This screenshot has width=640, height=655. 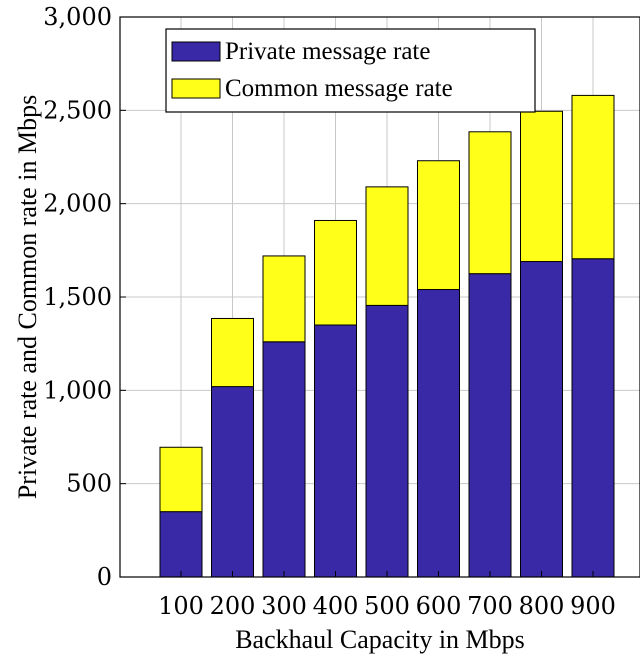 What do you see at coordinates (77, 17) in the screenshot?
I see `y-tick-label: 3,000` at bounding box center [77, 17].